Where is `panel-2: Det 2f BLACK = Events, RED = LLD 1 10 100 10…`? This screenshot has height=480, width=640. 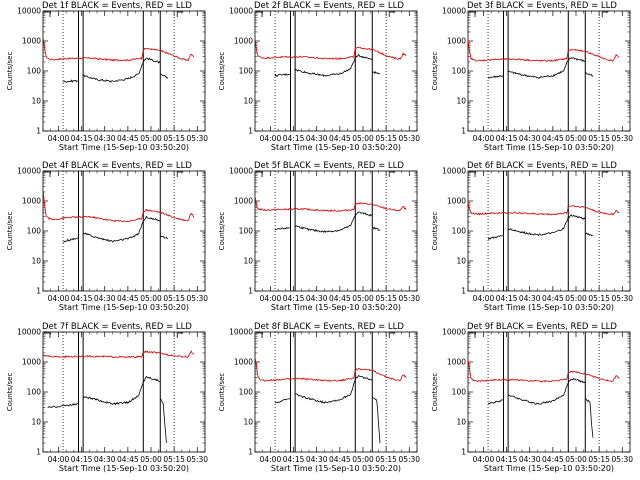
panel-2: Det 2f BLACK = Events, RED = LLD 1 10 100 10… is located at coordinates (319, 76).